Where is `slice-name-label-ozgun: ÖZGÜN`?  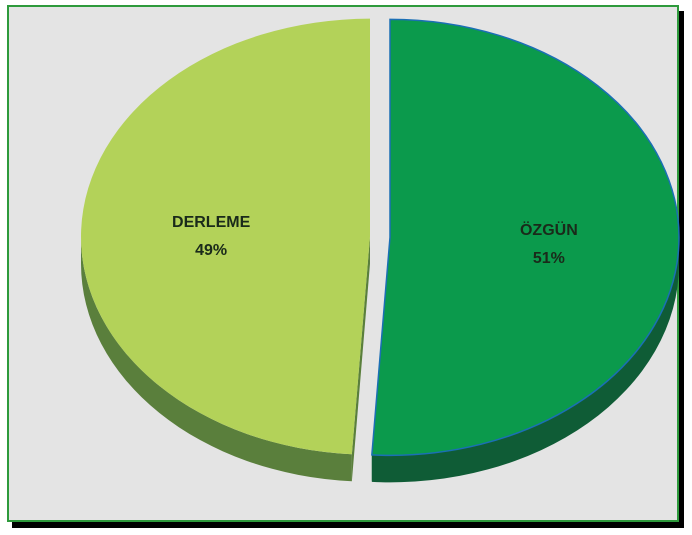 slice-name-label-ozgun: ÖZGÜN is located at coordinates (549, 229).